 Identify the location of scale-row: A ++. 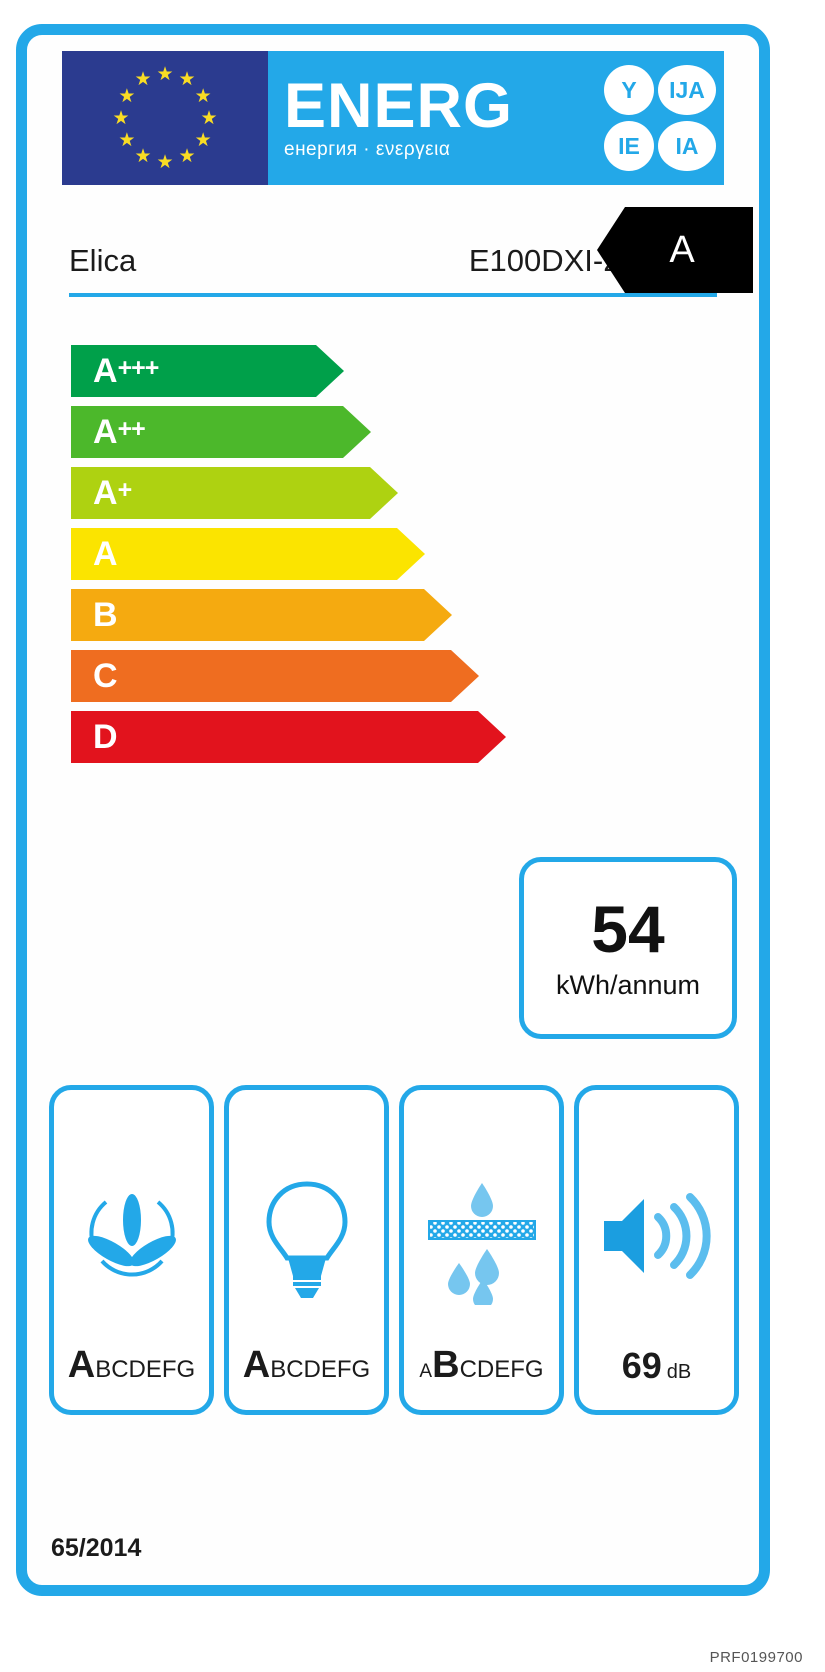
(405, 432).